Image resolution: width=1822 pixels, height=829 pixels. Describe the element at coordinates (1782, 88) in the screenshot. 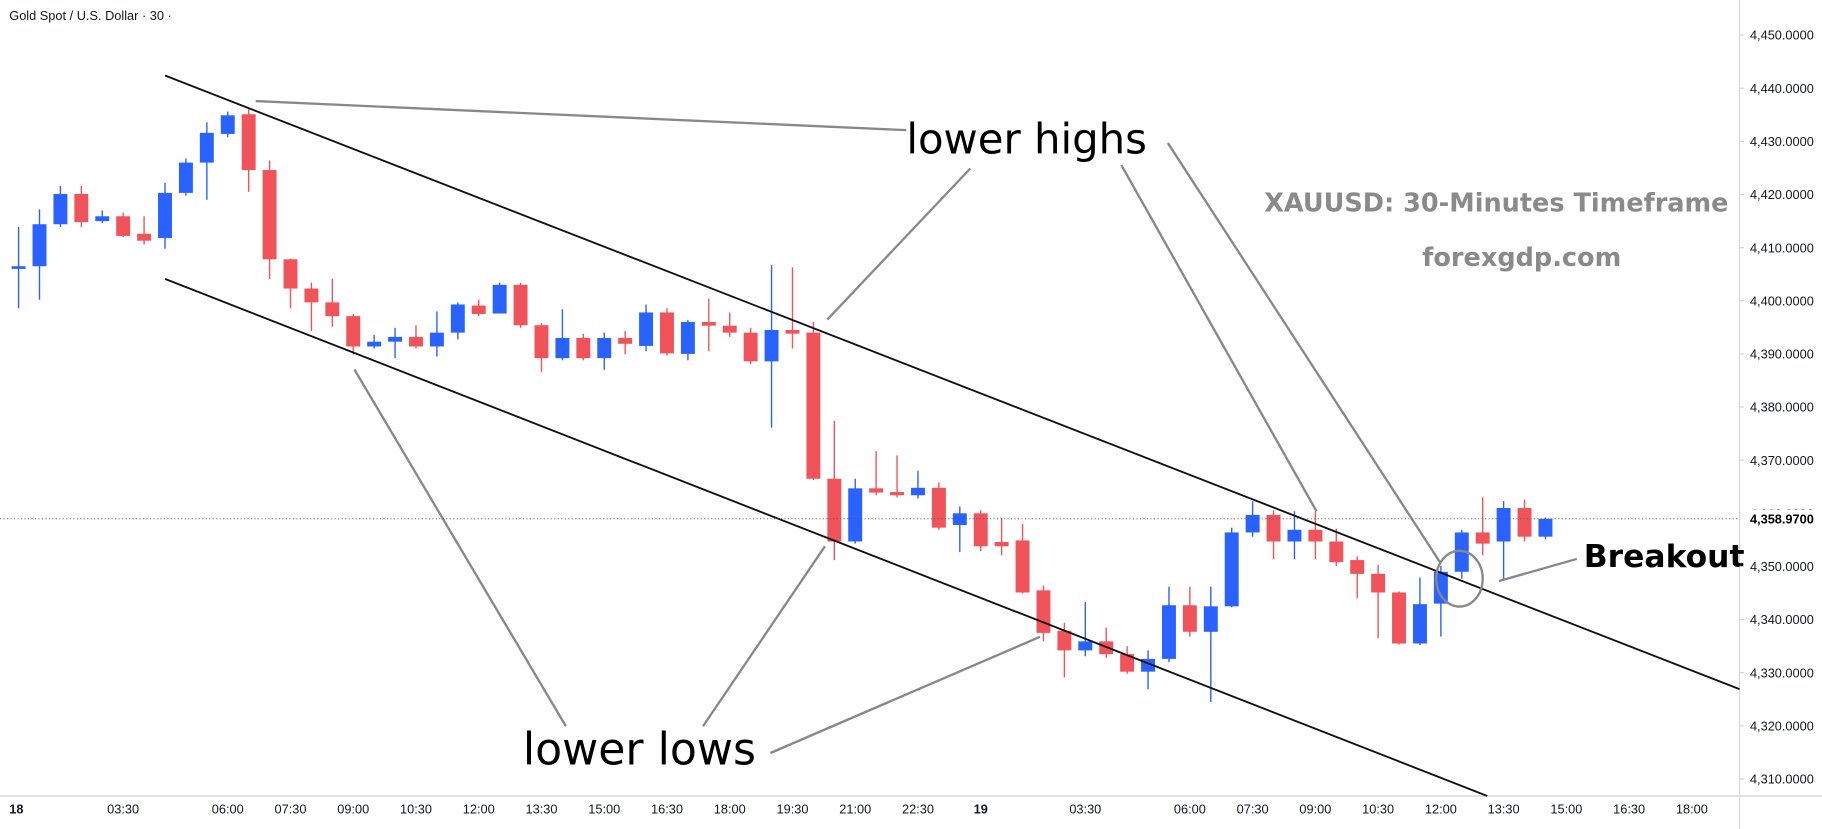

I see `y-tick-label: 4,440.0000` at that location.